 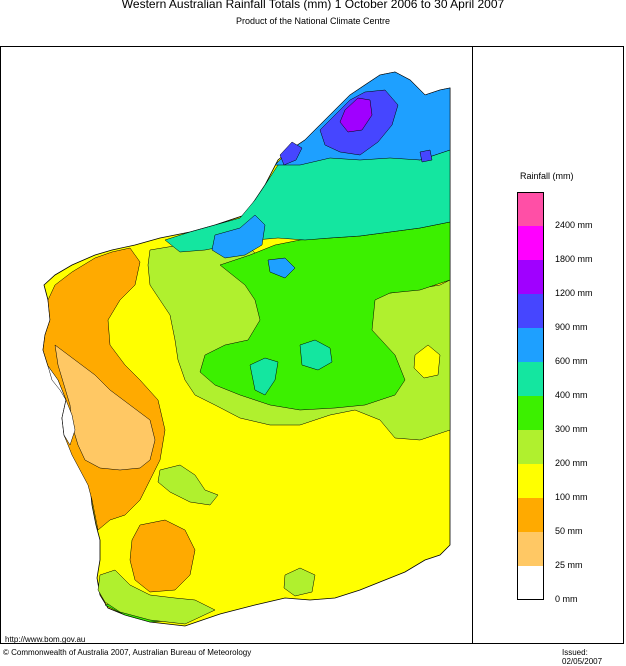 I want to click on legend-label: 50 mm, so click(x=569, y=531).